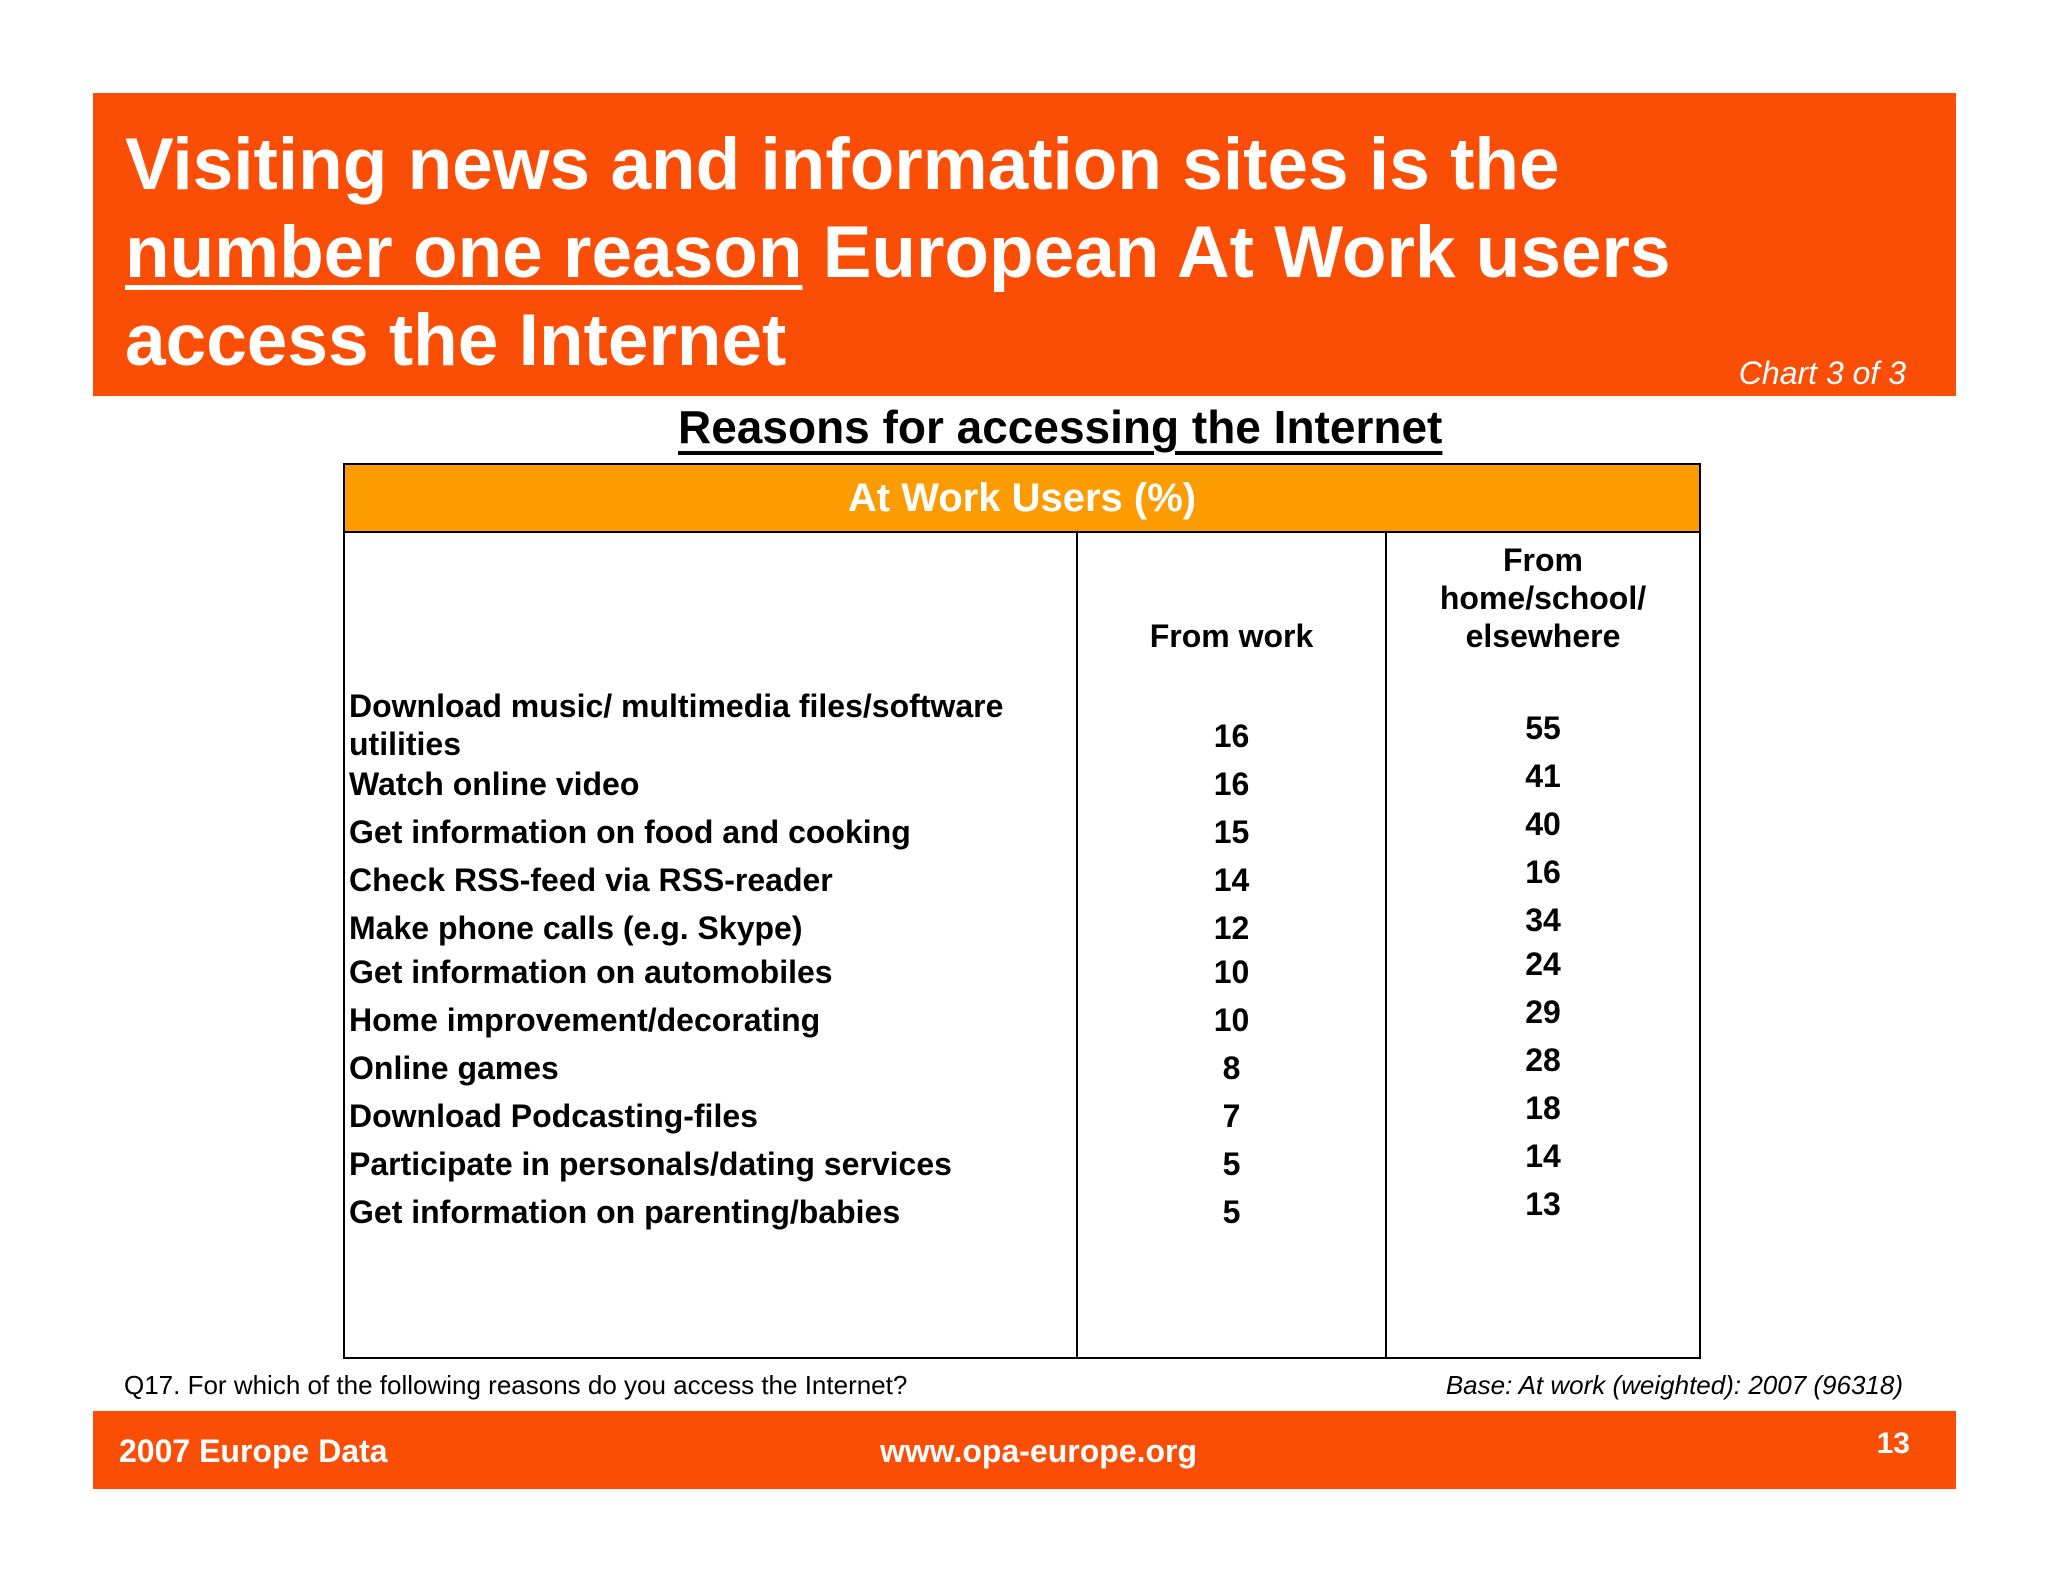 The width and height of the screenshot is (2048, 1582). Describe the element at coordinates (494, 784) in the screenshot. I see `row-label: Watch online video` at that location.